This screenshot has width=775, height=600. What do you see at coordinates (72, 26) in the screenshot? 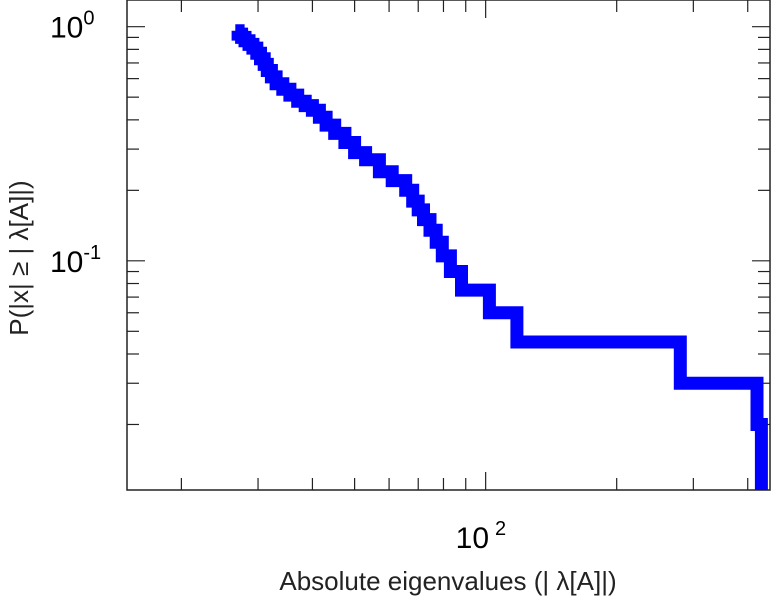
I see `y-tick-label: 10⁰` at bounding box center [72, 26].